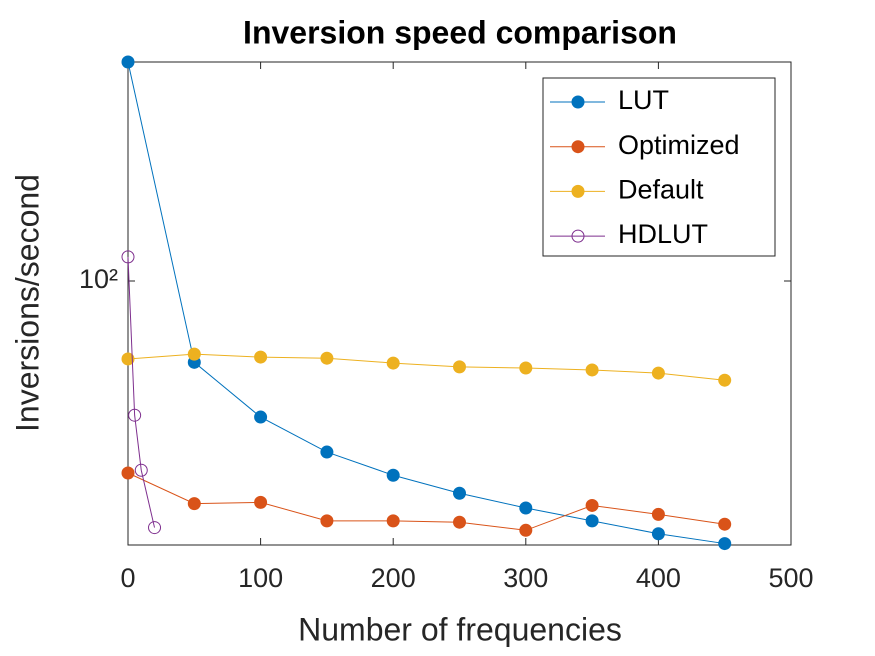 The width and height of the screenshot is (875, 656). Describe the element at coordinates (127, 578) in the screenshot. I see `x-tick-label: 0` at that location.